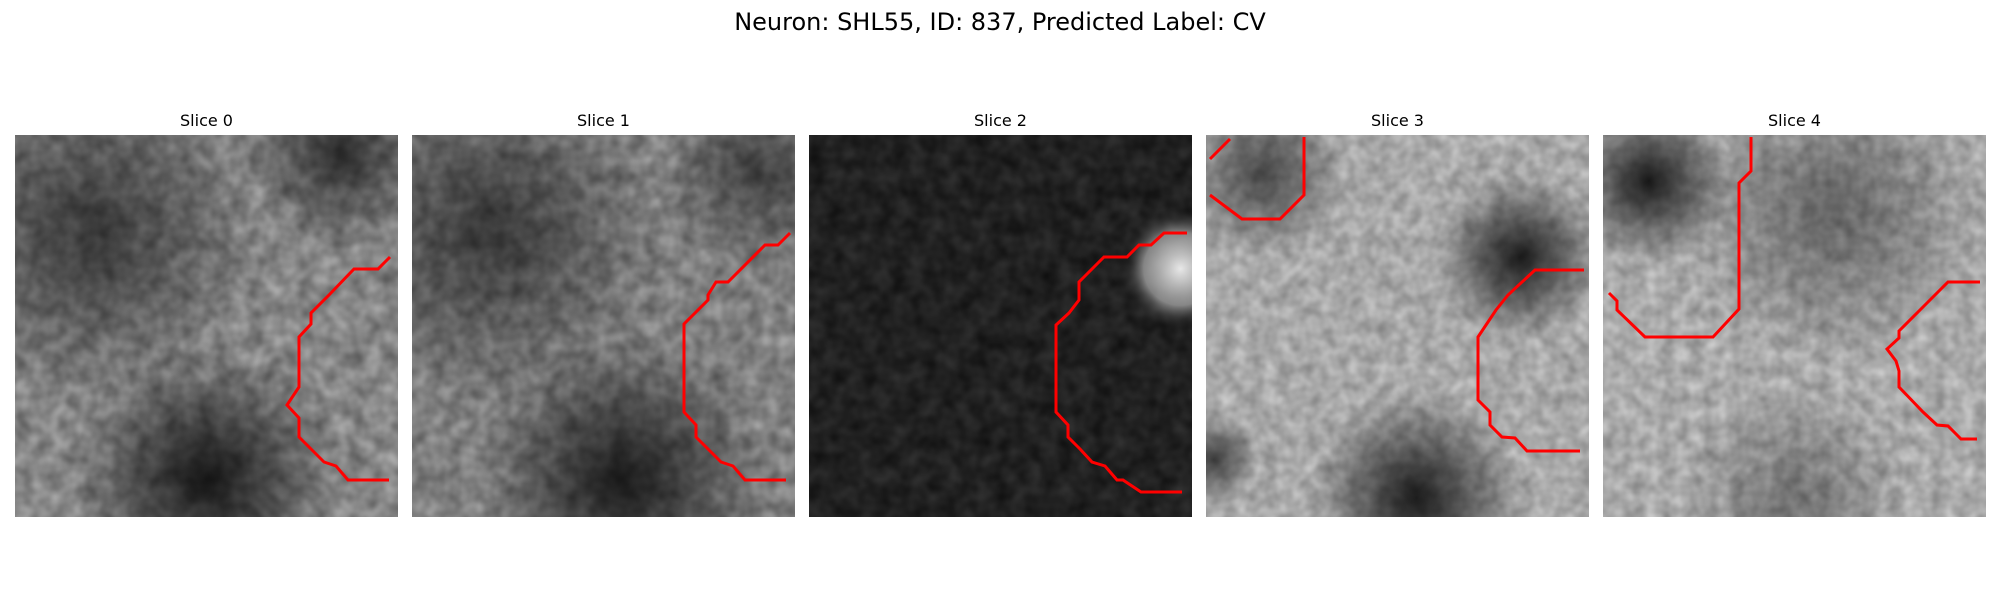  Describe the element at coordinates (1530, 360) in the screenshot. I see `contour-line-3c` at that location.